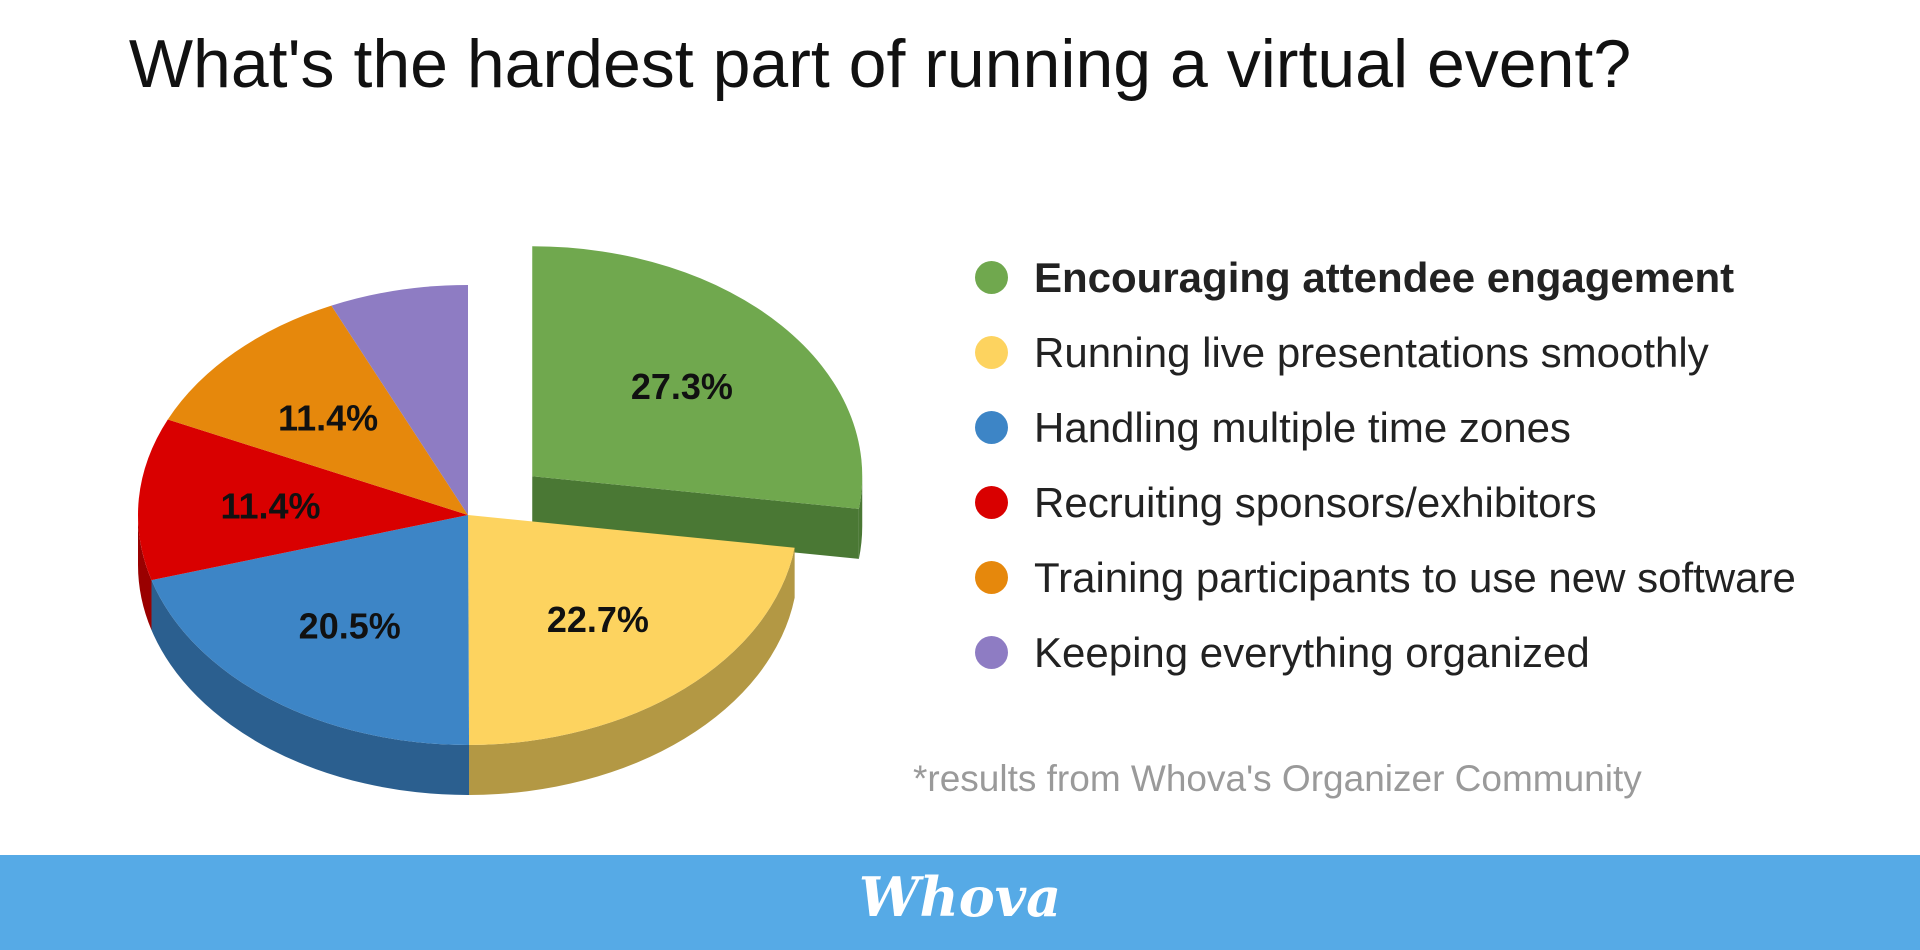 Image resolution: width=1920 pixels, height=950 pixels. I want to click on slice-side-running-live-presentations-smoothly, so click(632, 671).